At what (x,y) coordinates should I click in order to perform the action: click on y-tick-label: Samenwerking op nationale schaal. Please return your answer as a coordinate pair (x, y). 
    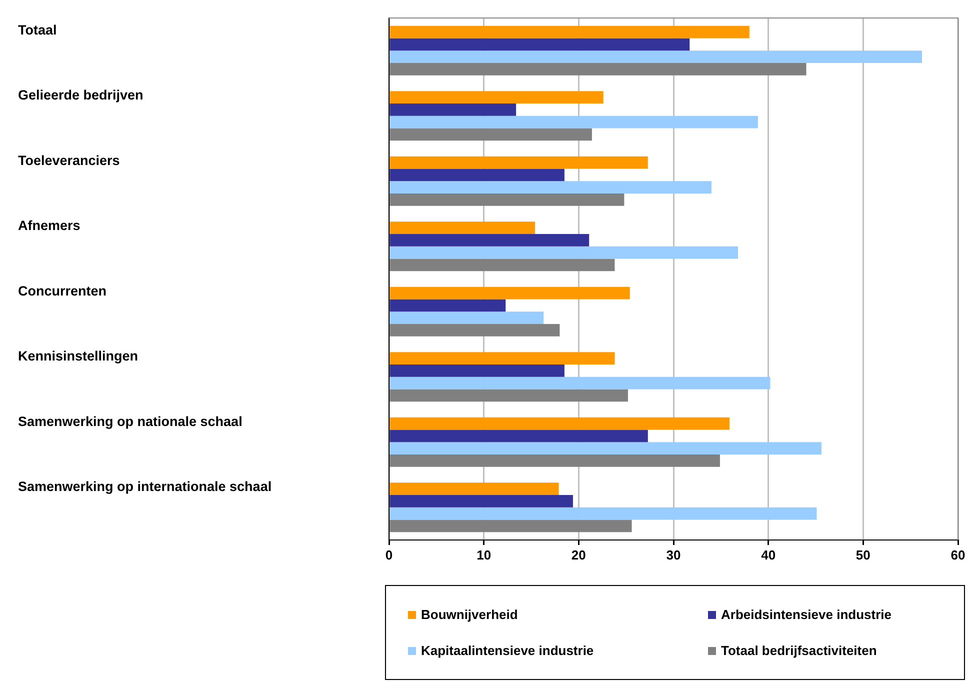
    Looking at the image, I should click on (130, 421).